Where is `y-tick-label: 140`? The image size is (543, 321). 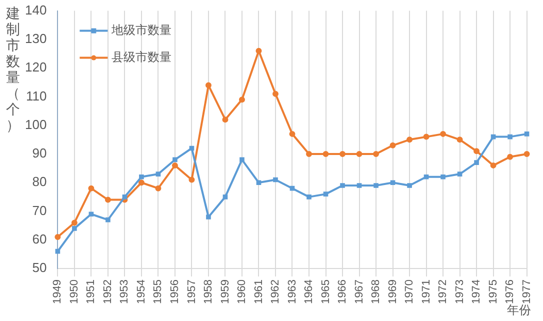 y-tick-label: 140 is located at coordinates (35, 10).